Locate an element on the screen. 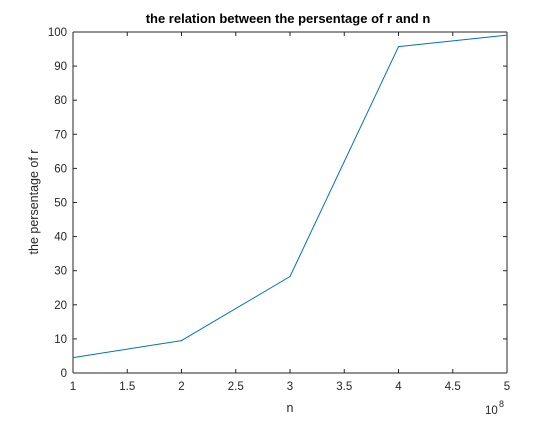 This screenshot has height=433, width=559. y-tick-label: 30 is located at coordinates (60, 272).